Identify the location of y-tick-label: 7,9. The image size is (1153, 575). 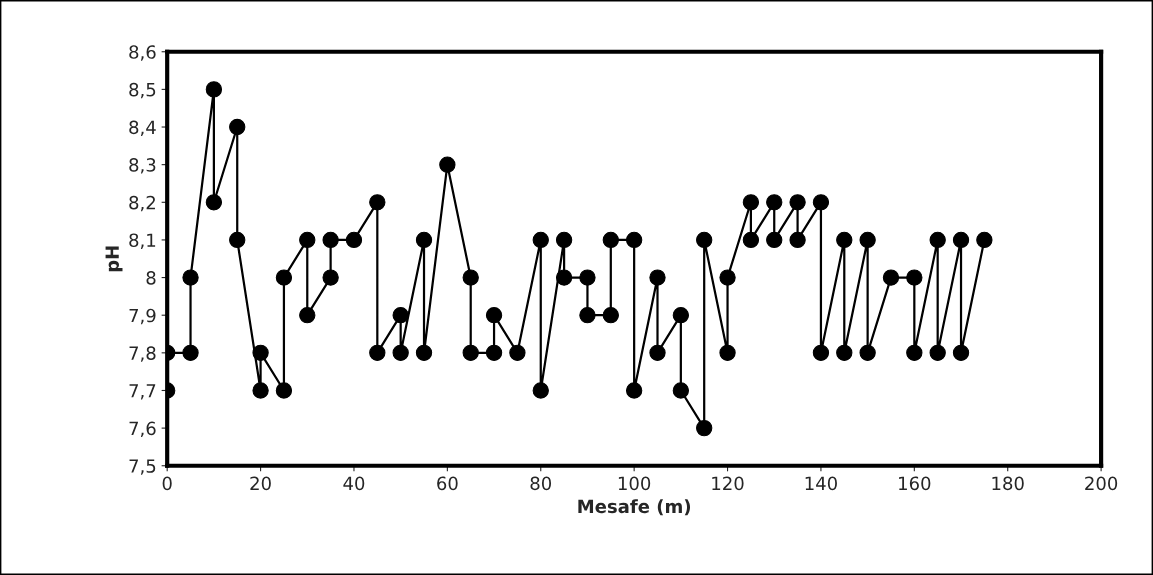
(142, 316).